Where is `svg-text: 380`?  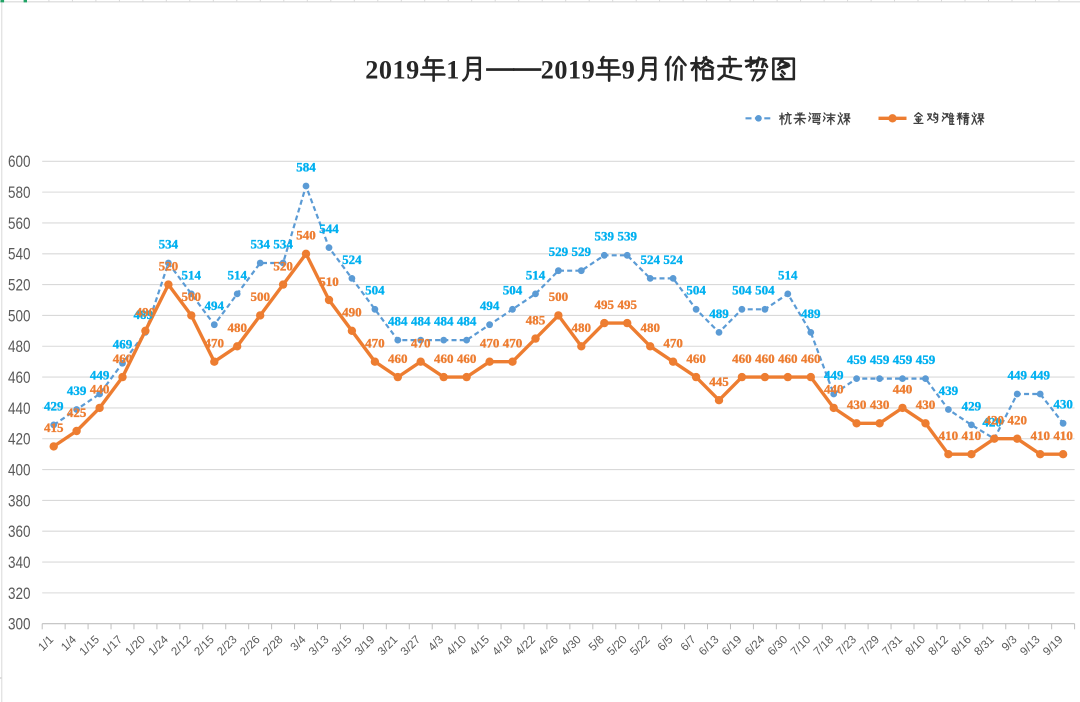 svg-text: 380 is located at coordinates (19, 501).